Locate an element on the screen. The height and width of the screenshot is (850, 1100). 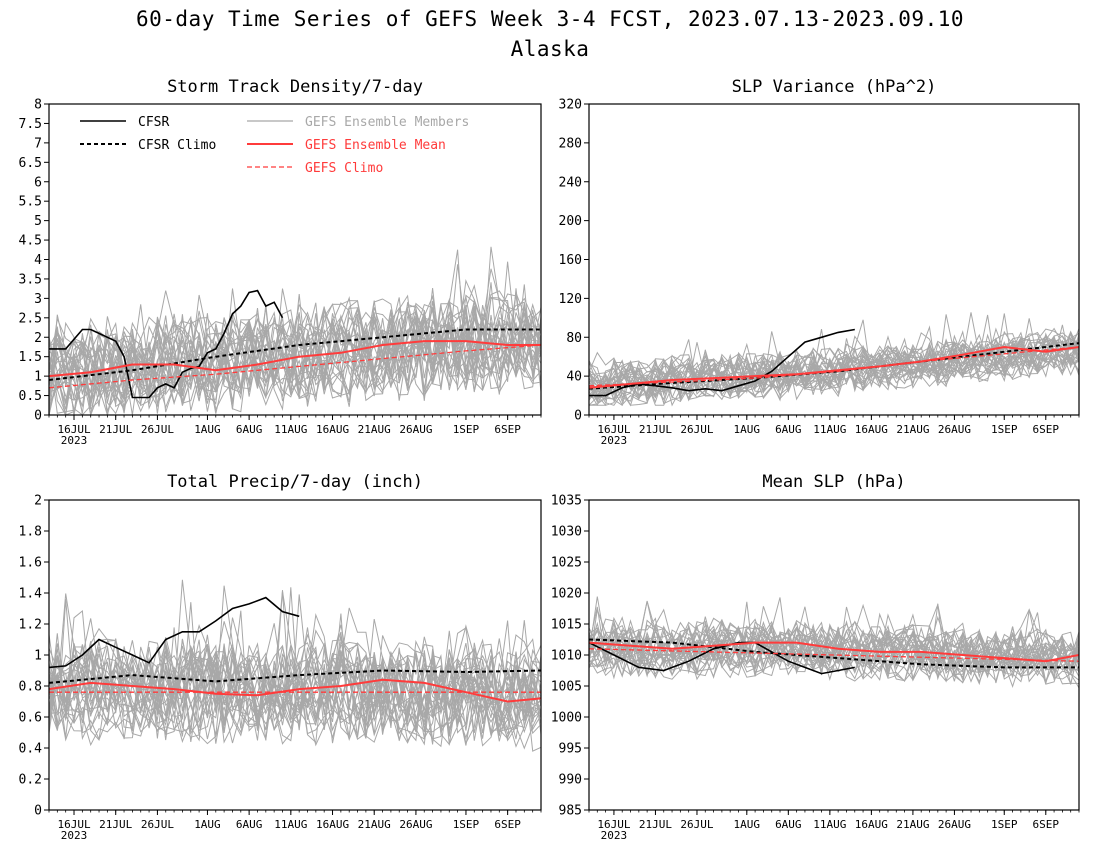
y-tick-label: 6 is located at coordinates (38, 182).